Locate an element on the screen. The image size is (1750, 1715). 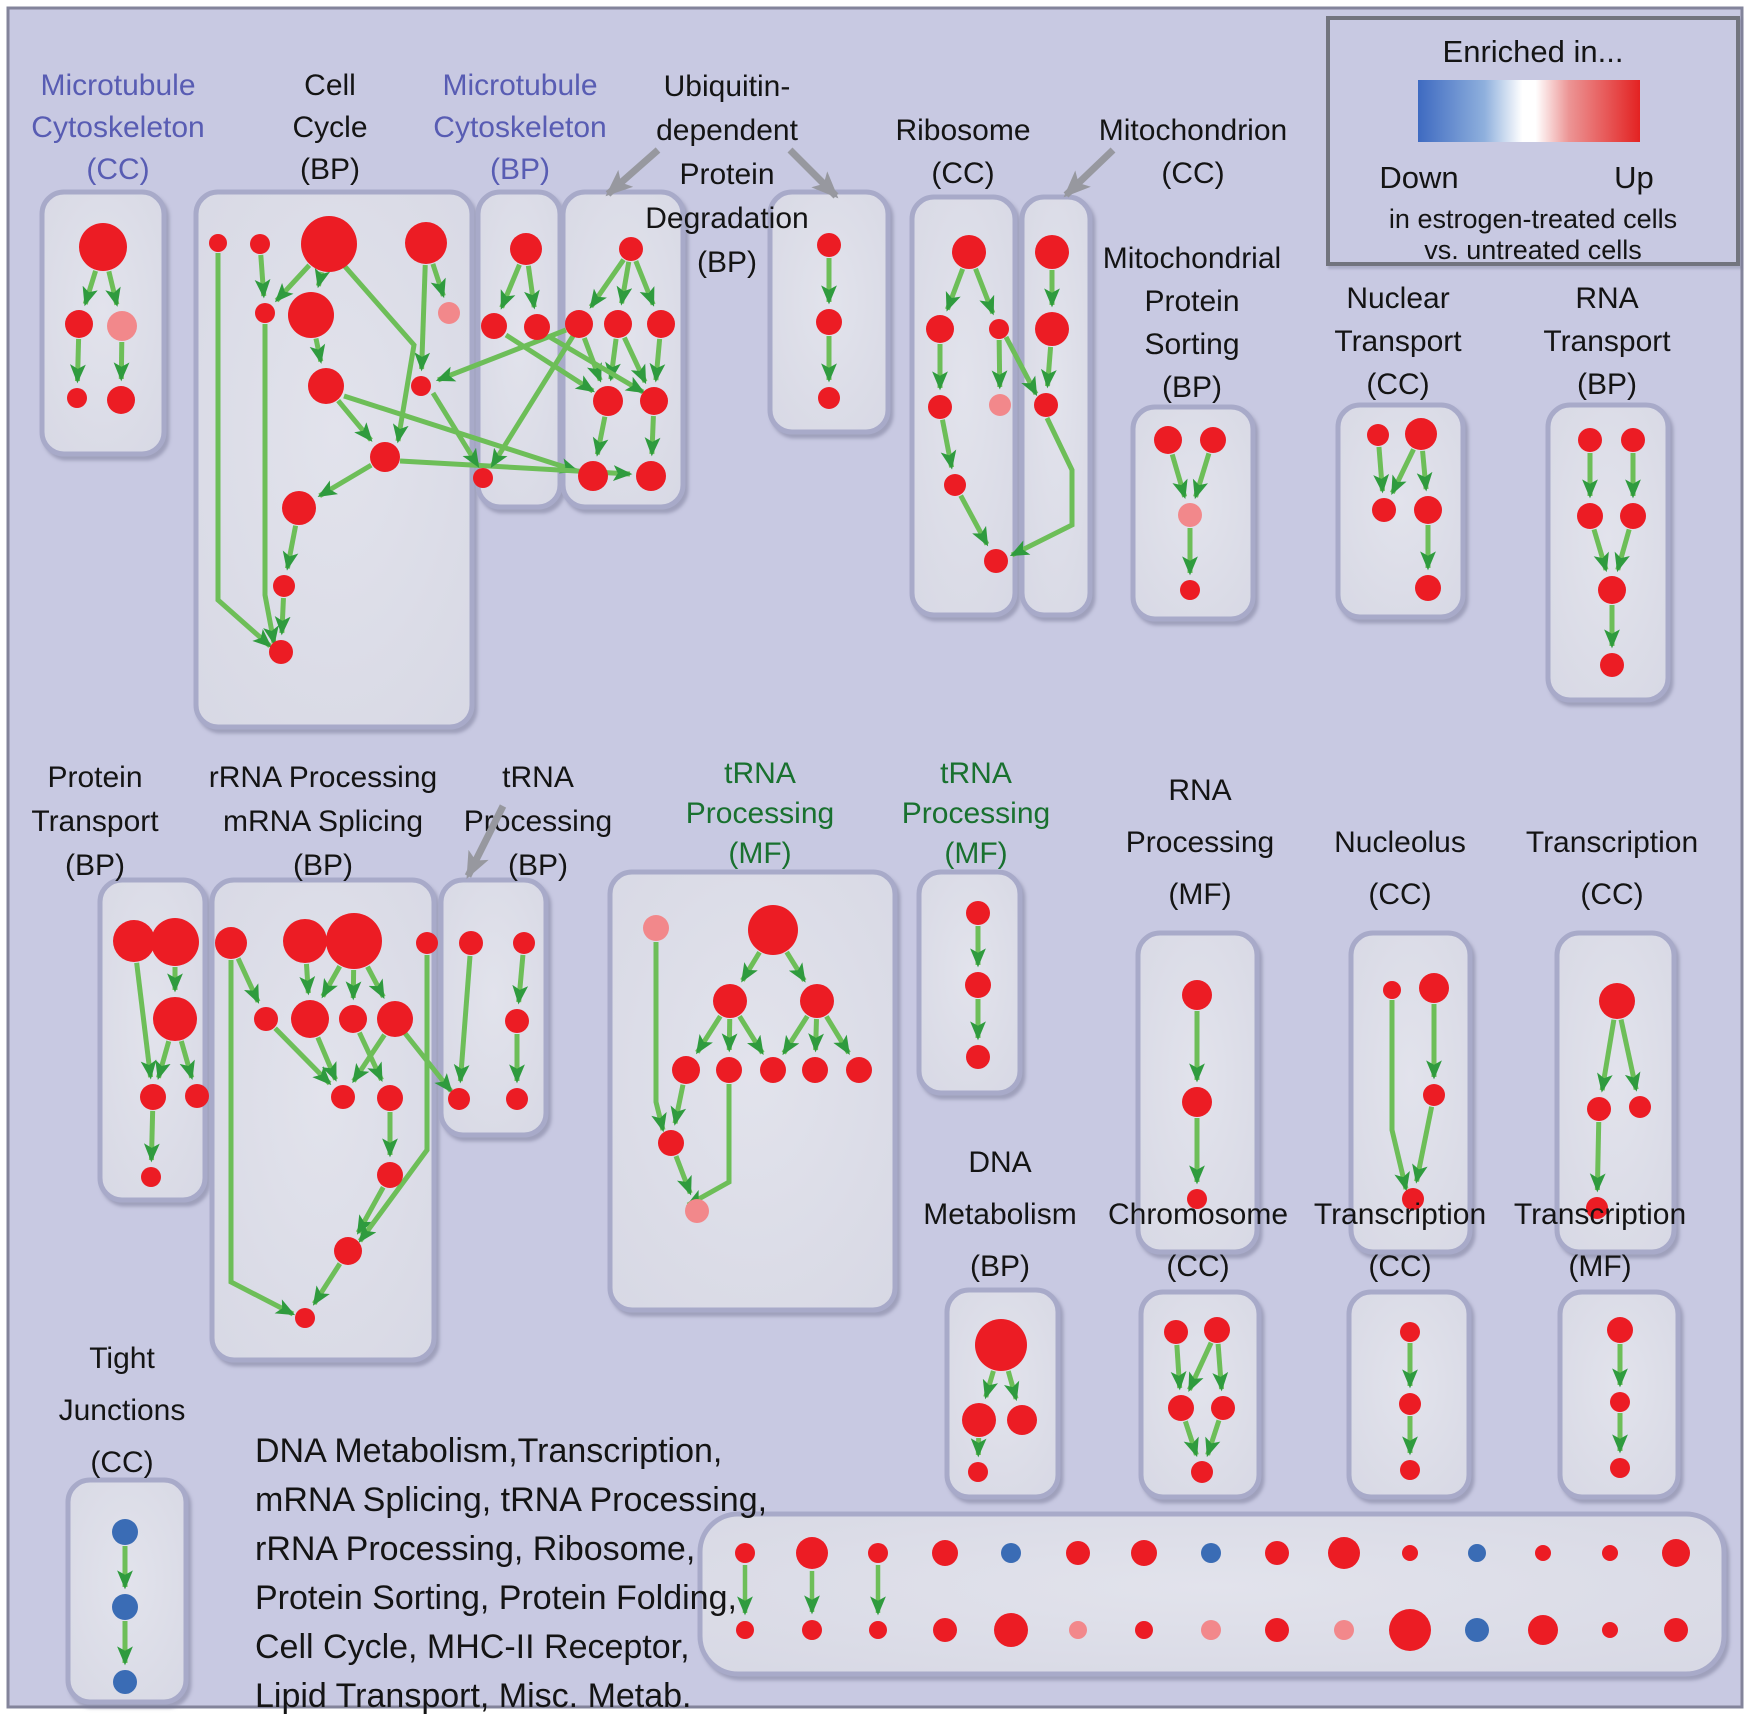
group-label-dna-metabolism: DNA Metabolism (BP) is located at coordinates (999, 1214).